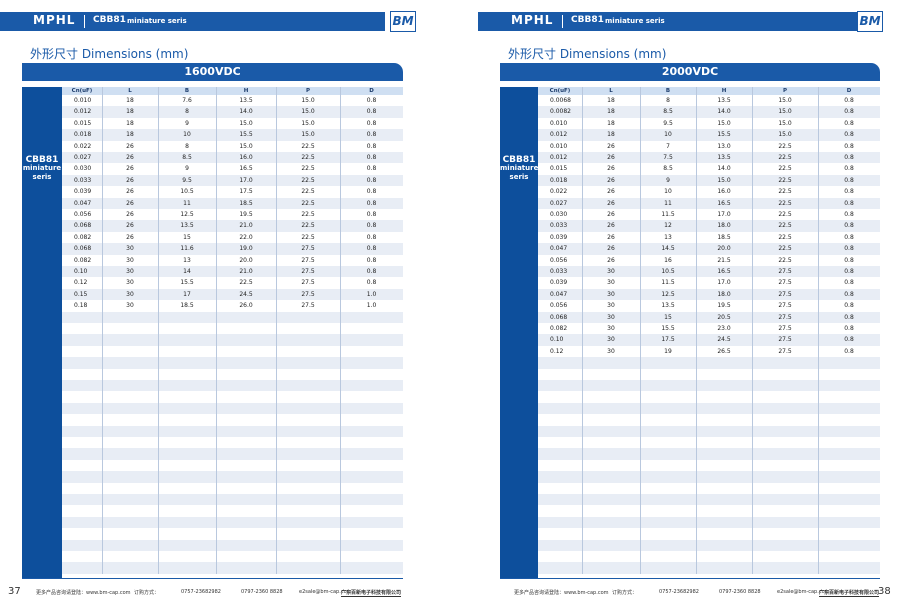 This screenshot has width=899, height=607. Describe the element at coordinates (187, 260) in the screenshot. I see `table-cell: 13` at that location.